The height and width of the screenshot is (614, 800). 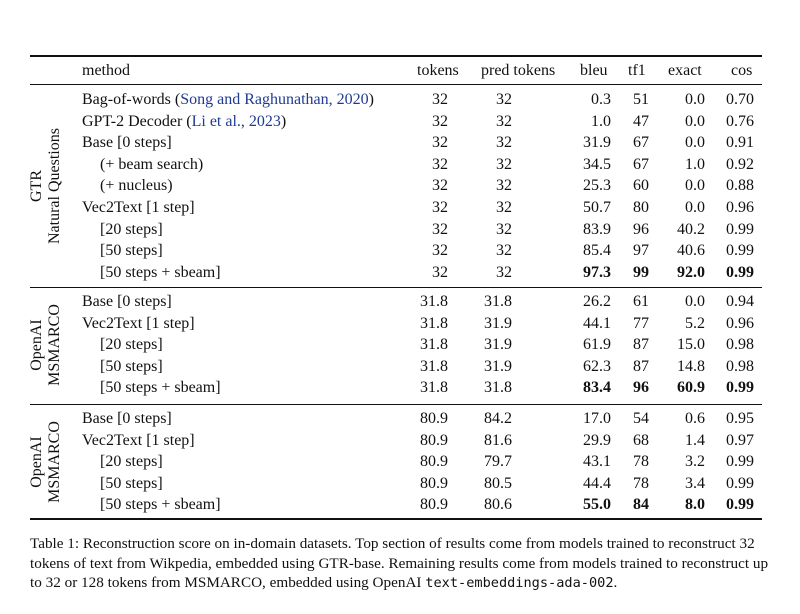 I want to click on pred-cell: 80.5, so click(x=498, y=483).